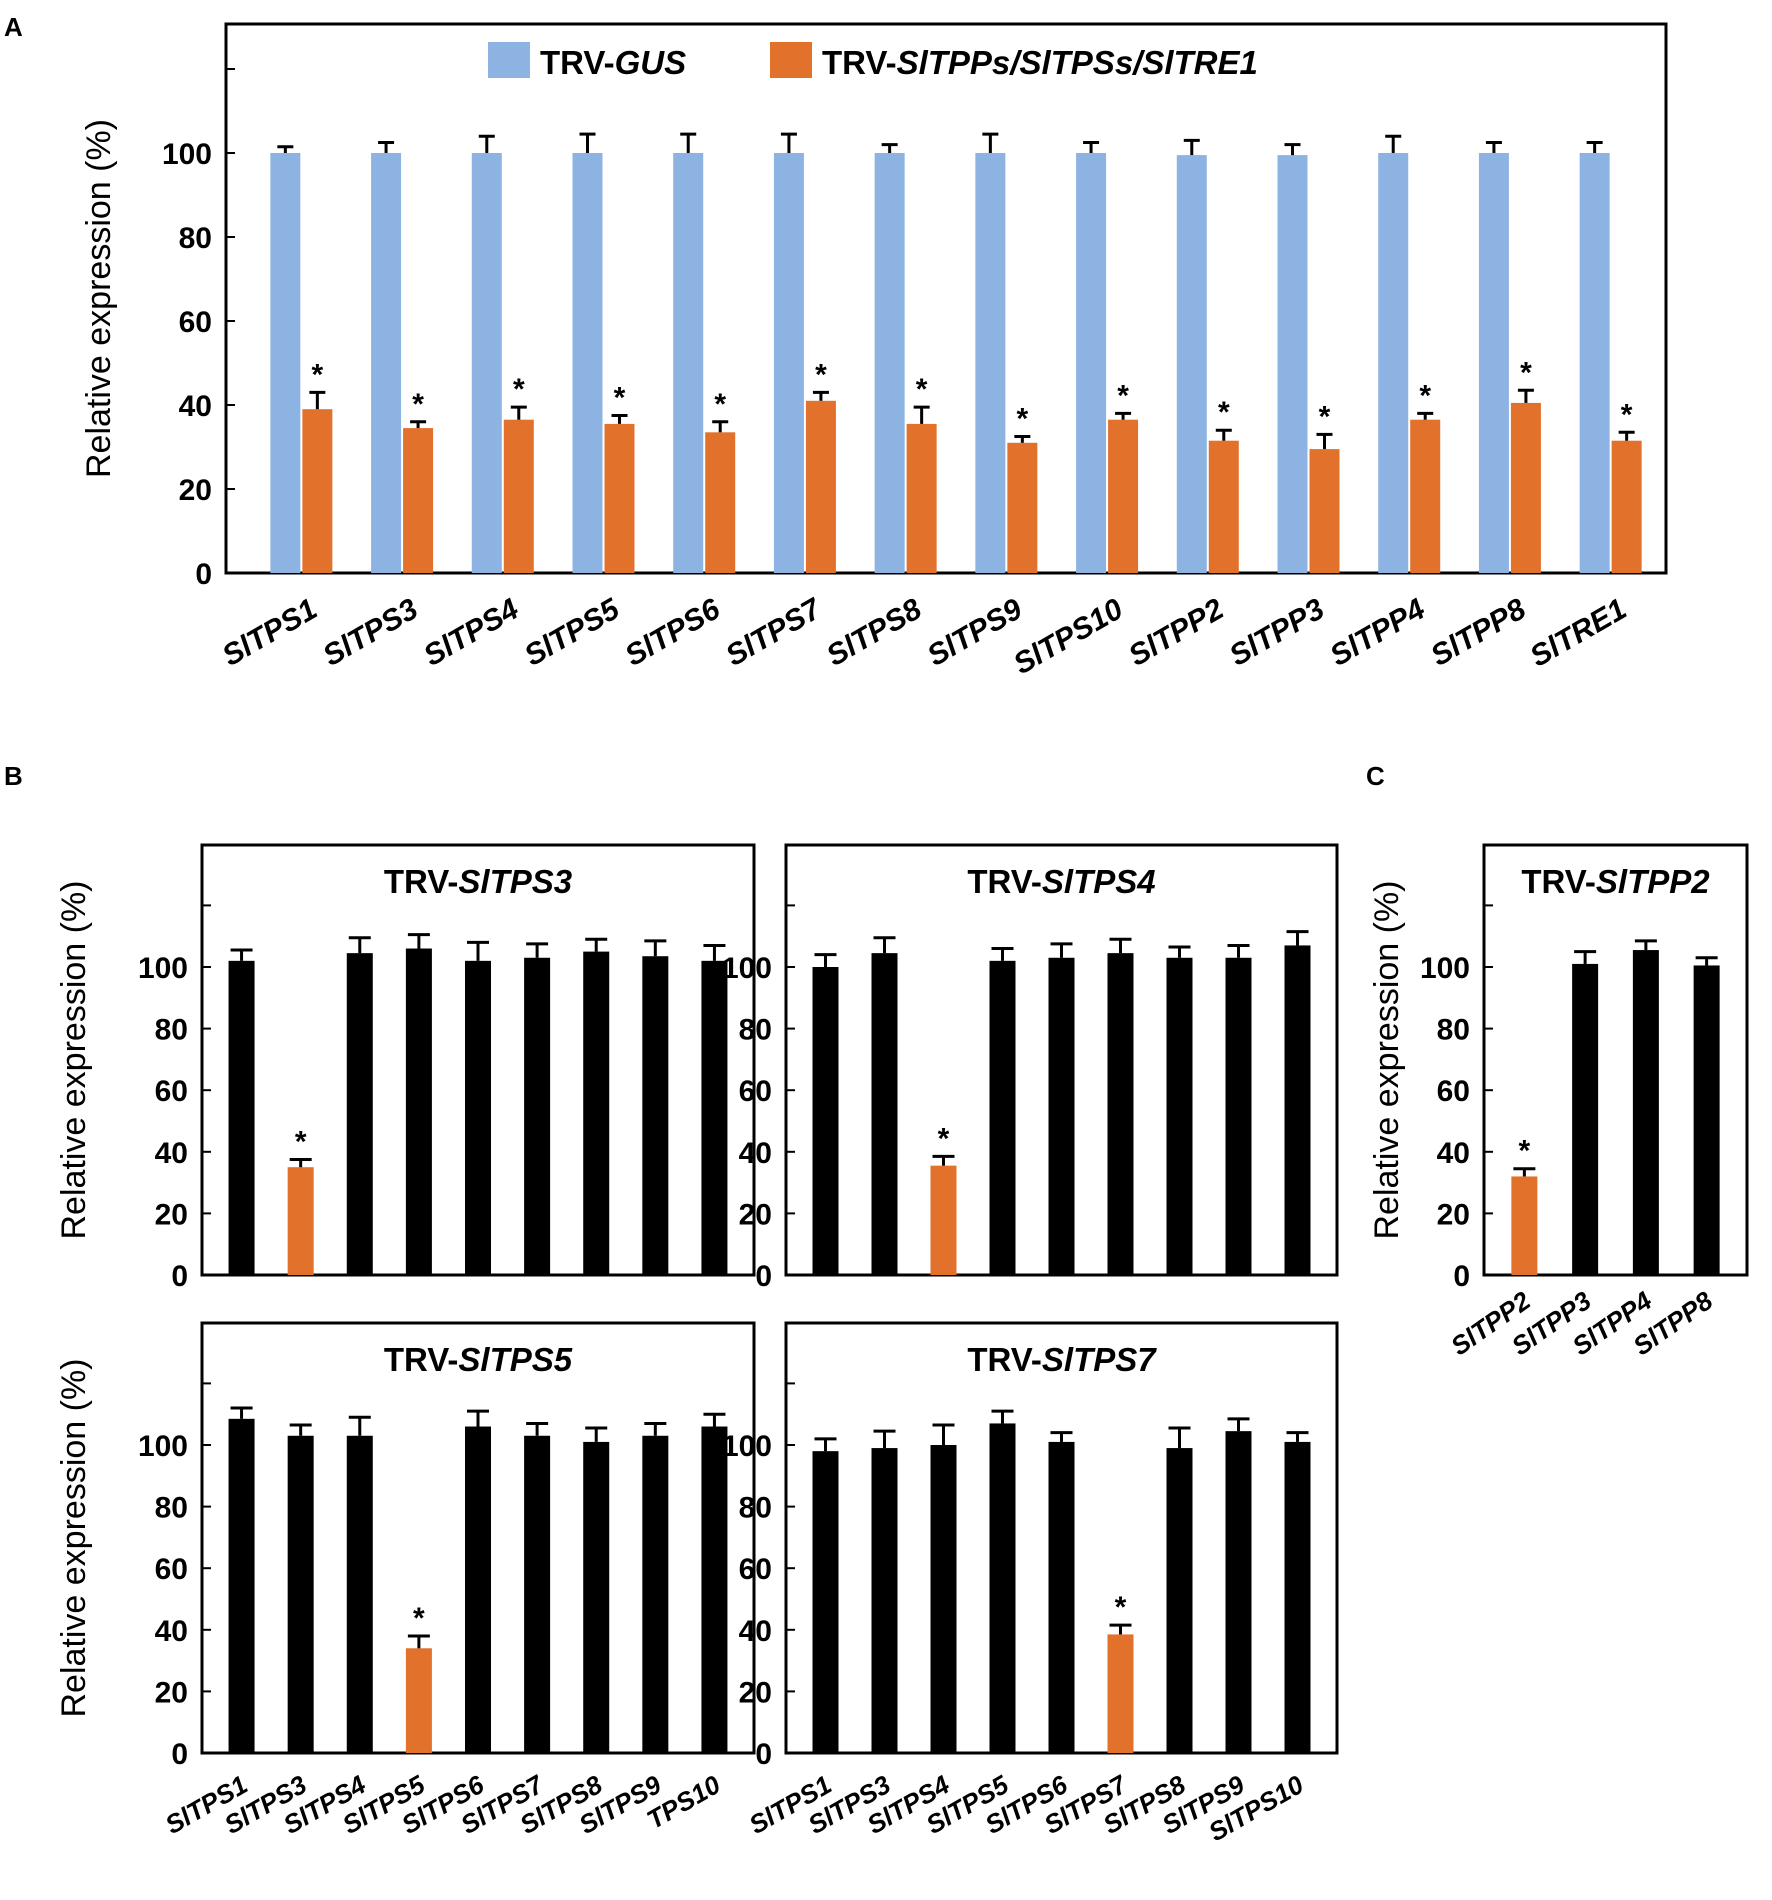 The image size is (1772, 1900). What do you see at coordinates (1061, 1116) in the screenshot?
I see `bar-B2-SlTPS6` at bounding box center [1061, 1116].